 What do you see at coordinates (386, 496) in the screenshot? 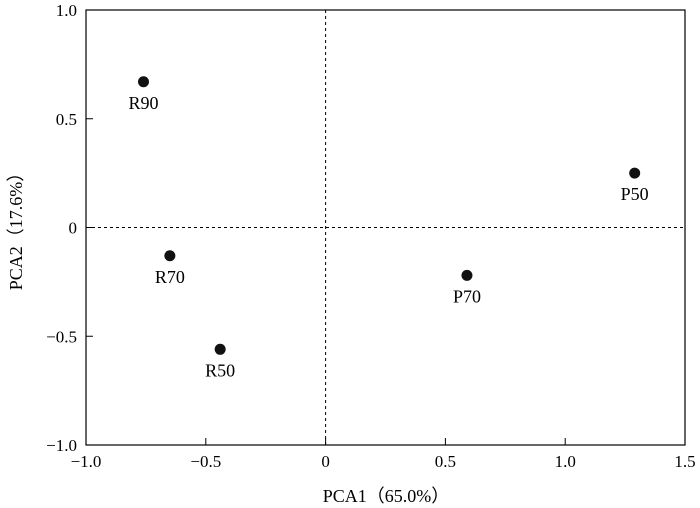
I see `x-axis-title: PCA1（65.0%）` at bounding box center [386, 496].